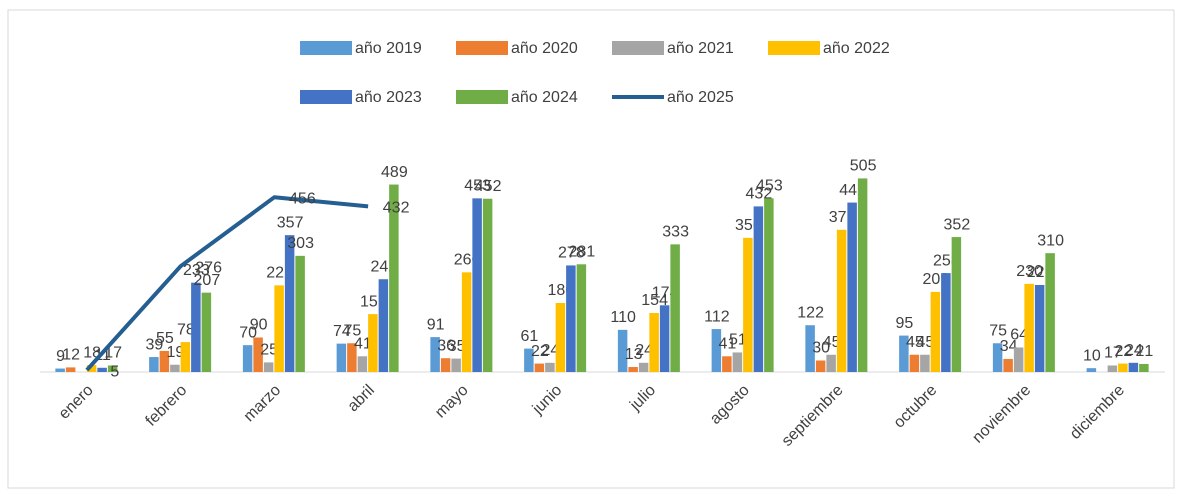  I want to click on data-label: 456, so click(302, 198).